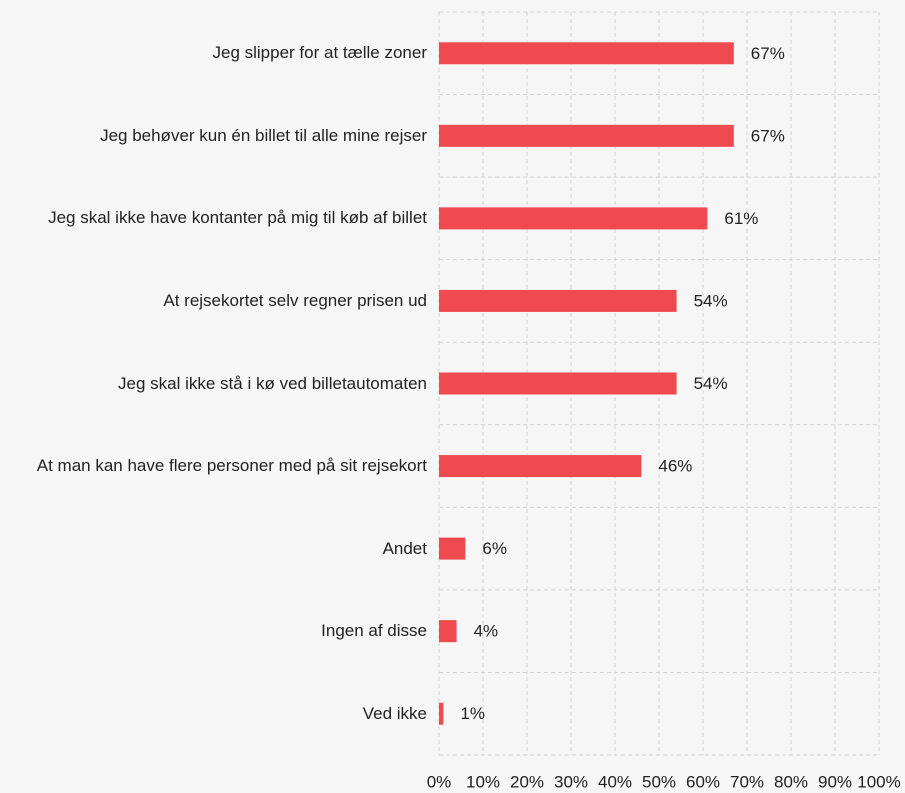  What do you see at coordinates (404, 548) in the screenshot?
I see `category-label: Andet` at bounding box center [404, 548].